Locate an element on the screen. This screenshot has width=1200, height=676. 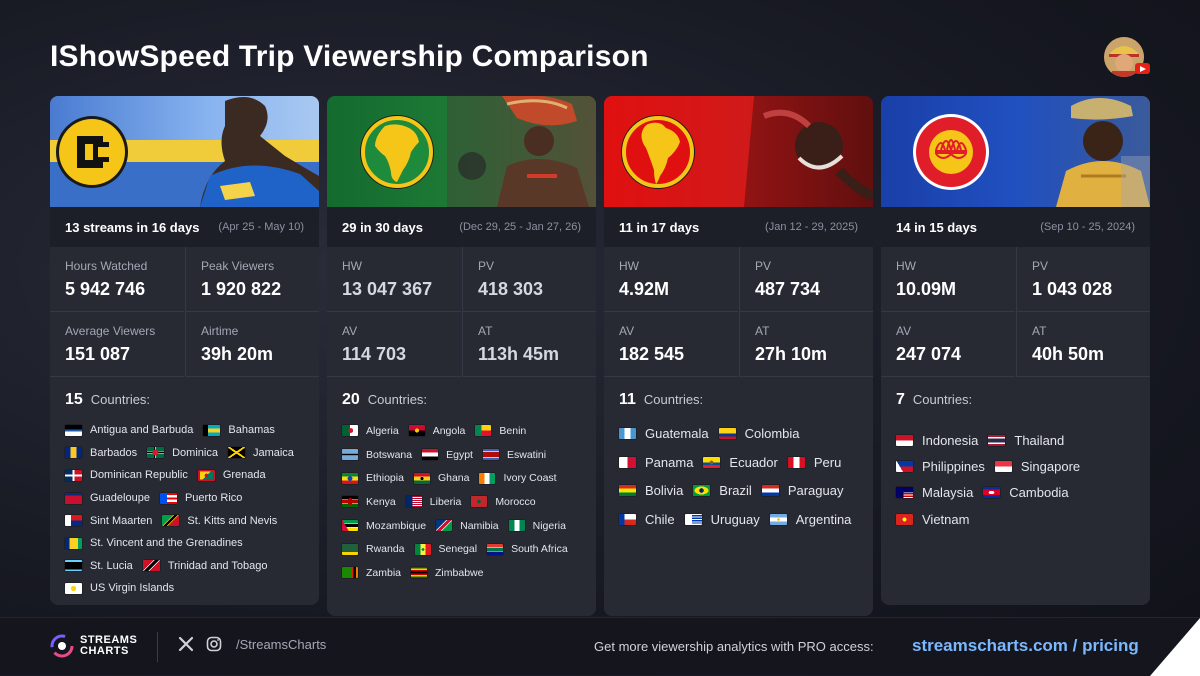
sintmaarten-flag-icon is located at coordinates (73, 521).